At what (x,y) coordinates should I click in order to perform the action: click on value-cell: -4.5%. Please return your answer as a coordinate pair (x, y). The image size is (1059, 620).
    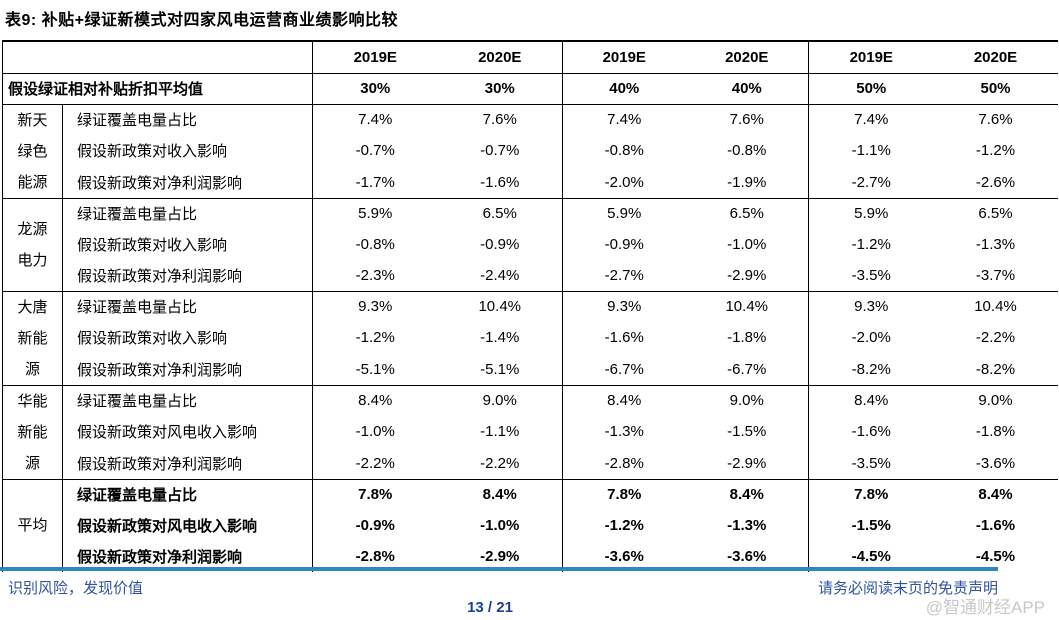
    Looking at the image, I should click on (871, 556).